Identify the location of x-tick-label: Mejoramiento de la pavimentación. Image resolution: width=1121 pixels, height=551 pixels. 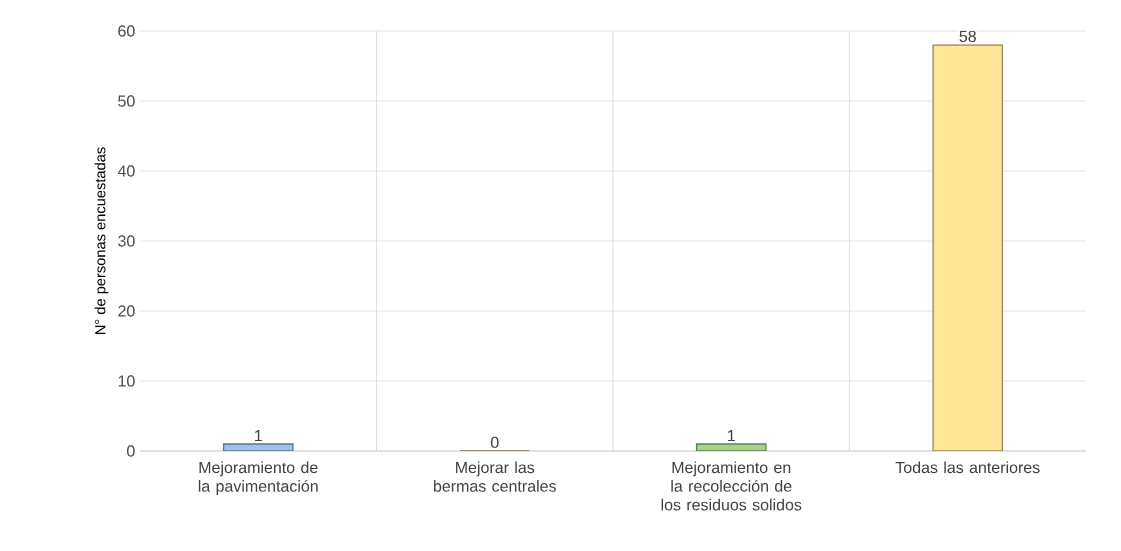
(258, 478).